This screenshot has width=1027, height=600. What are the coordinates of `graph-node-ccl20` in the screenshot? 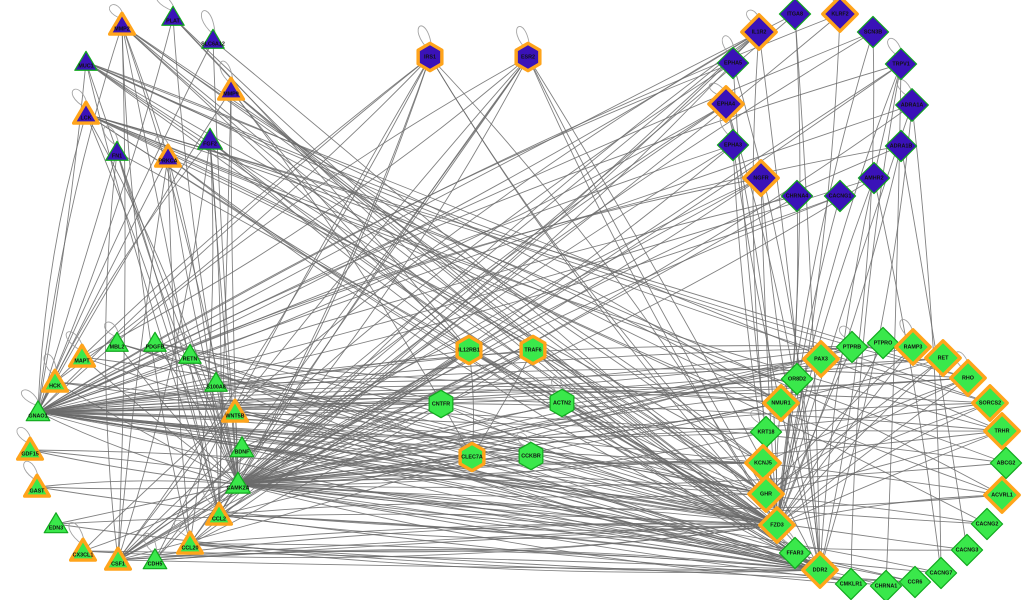 It's located at (190, 542).